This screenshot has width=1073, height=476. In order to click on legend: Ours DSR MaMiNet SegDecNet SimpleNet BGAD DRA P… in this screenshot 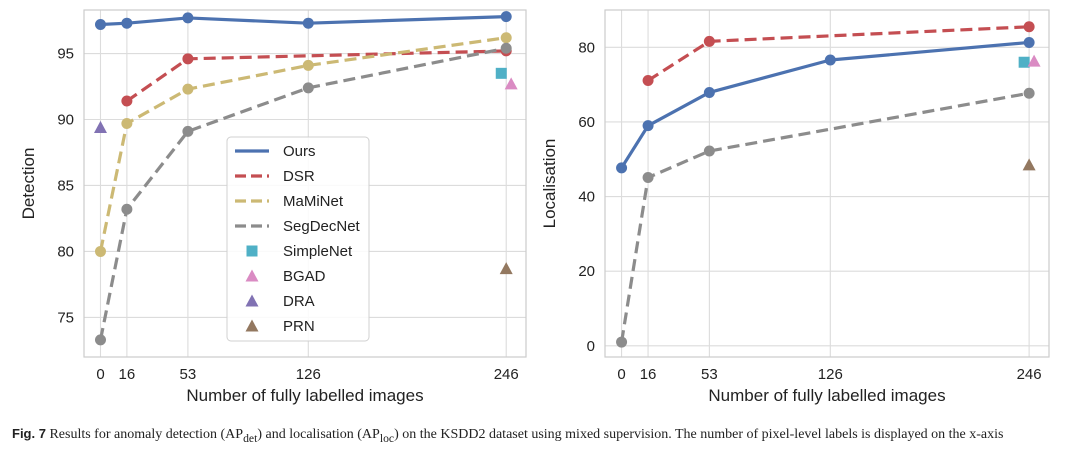, I will do `click(298, 239)`.